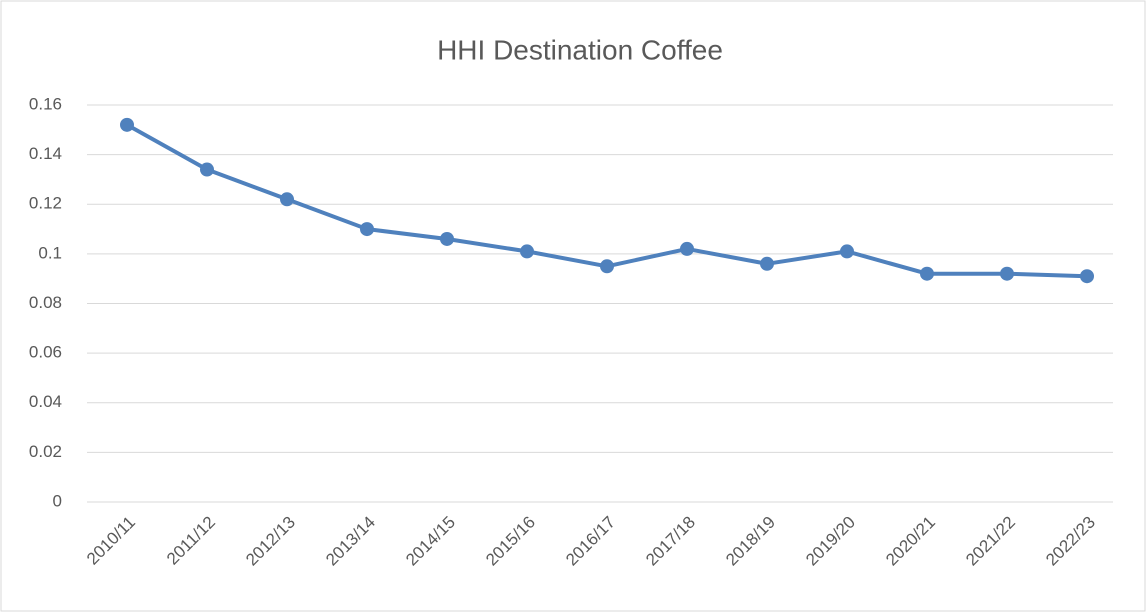  I want to click on chart-title: HHI Destination Coffee, so click(580, 49).